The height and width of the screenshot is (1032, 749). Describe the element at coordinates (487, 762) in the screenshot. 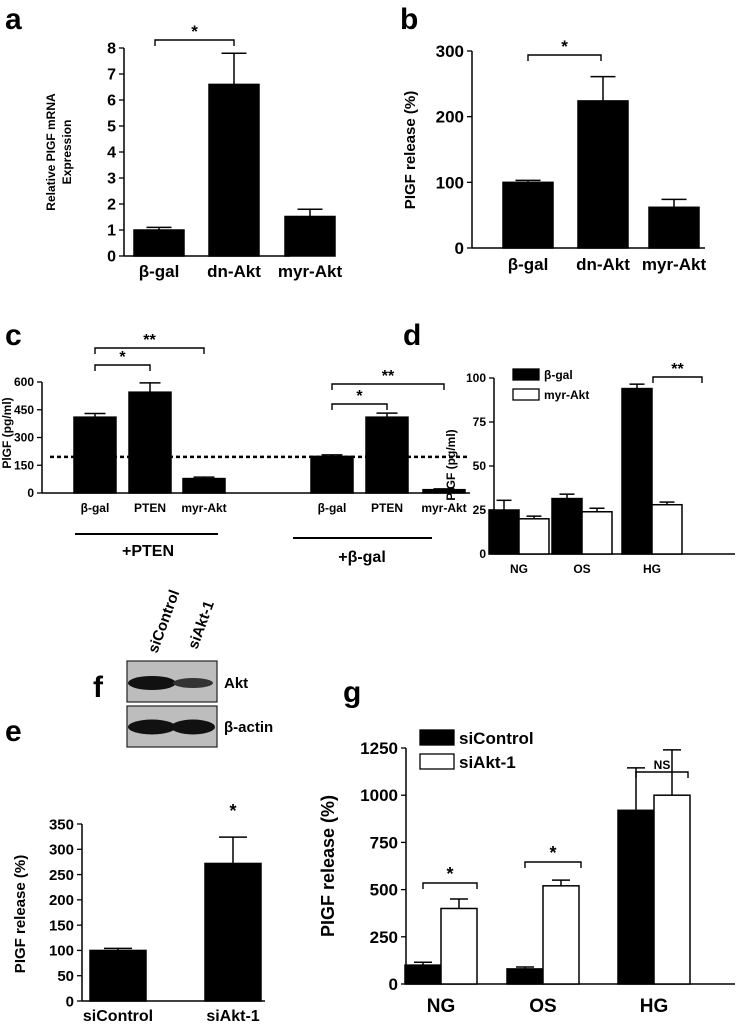

I see `legend-label: siAkt-1` at that location.